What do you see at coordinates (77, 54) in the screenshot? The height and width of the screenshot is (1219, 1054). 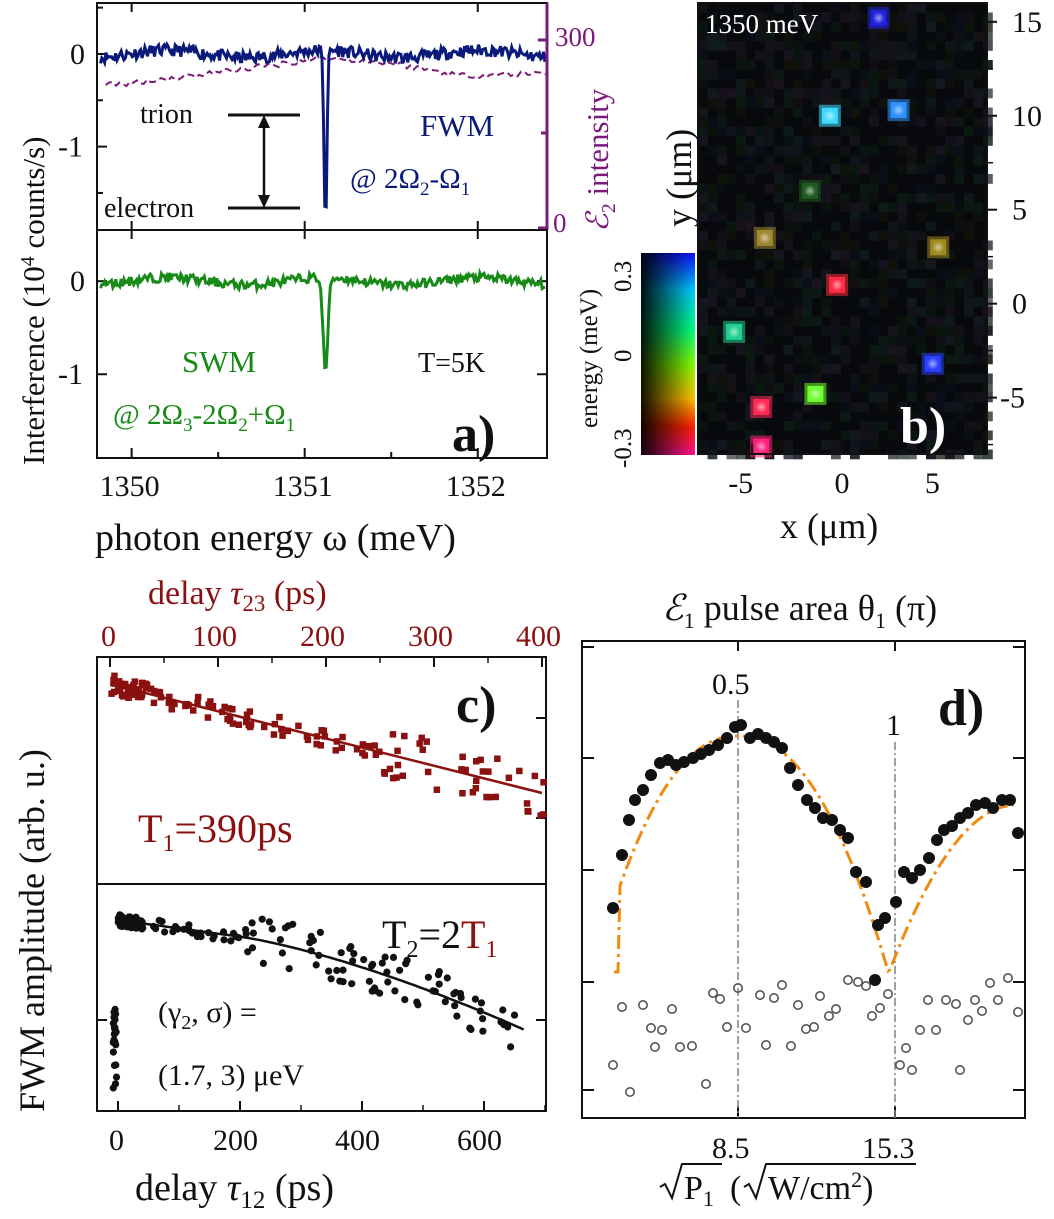 I see `a-top-y-tick-label: 0` at bounding box center [77, 54].